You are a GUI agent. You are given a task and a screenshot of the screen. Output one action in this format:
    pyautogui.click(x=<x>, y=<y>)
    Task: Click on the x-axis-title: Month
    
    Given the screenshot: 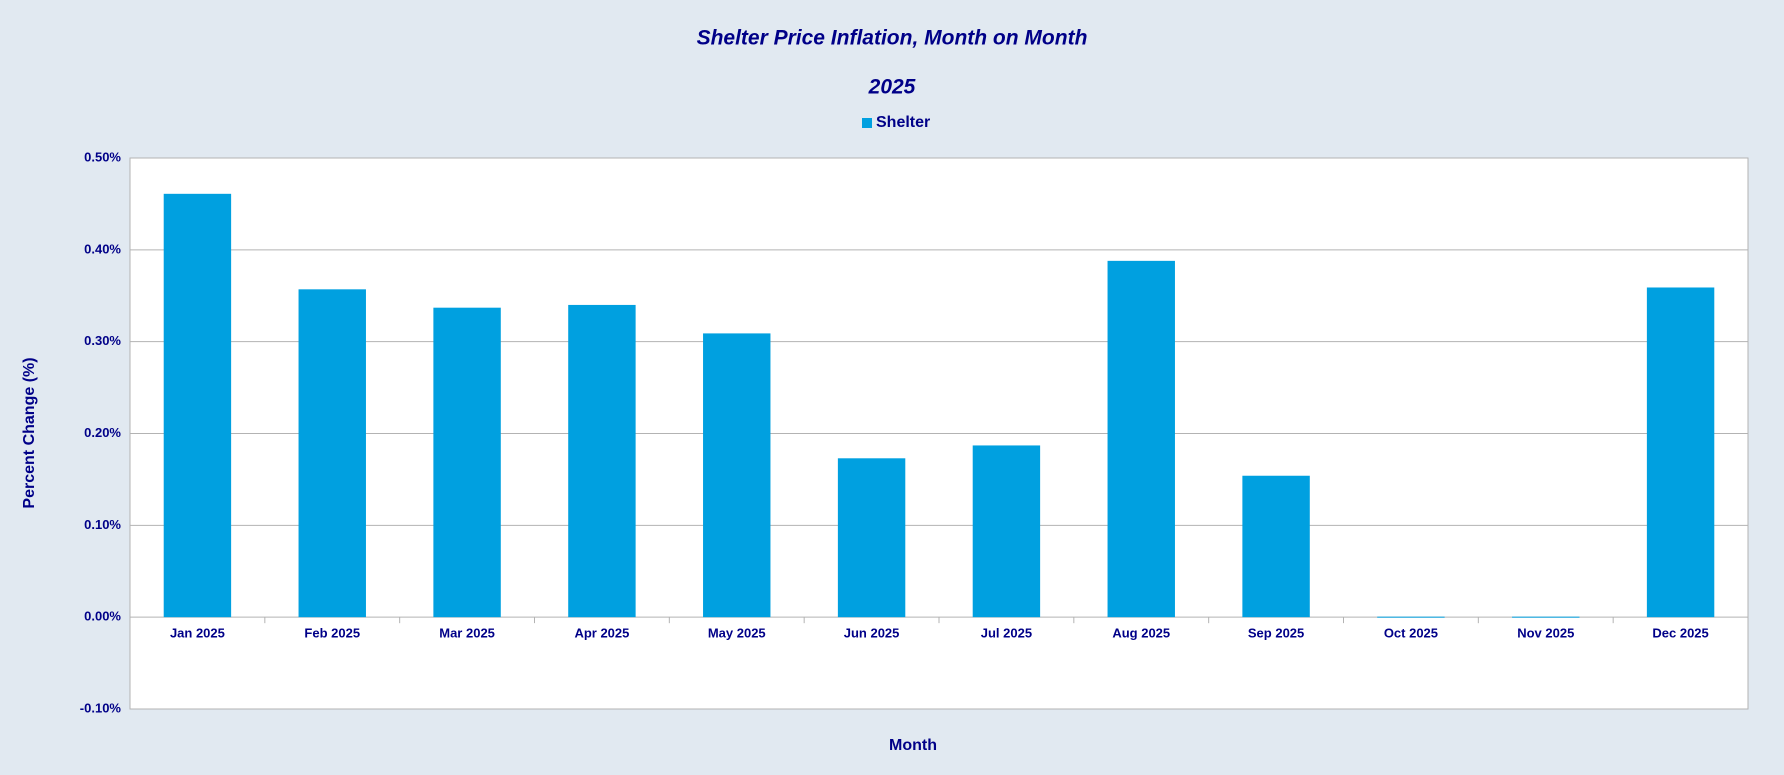 What is the action you would take?
    pyautogui.click(x=913, y=745)
    